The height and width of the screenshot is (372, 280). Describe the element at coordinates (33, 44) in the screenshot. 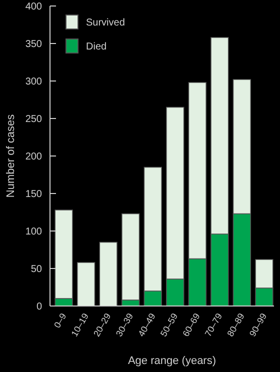

I see `y-tick-label: 350` at that location.